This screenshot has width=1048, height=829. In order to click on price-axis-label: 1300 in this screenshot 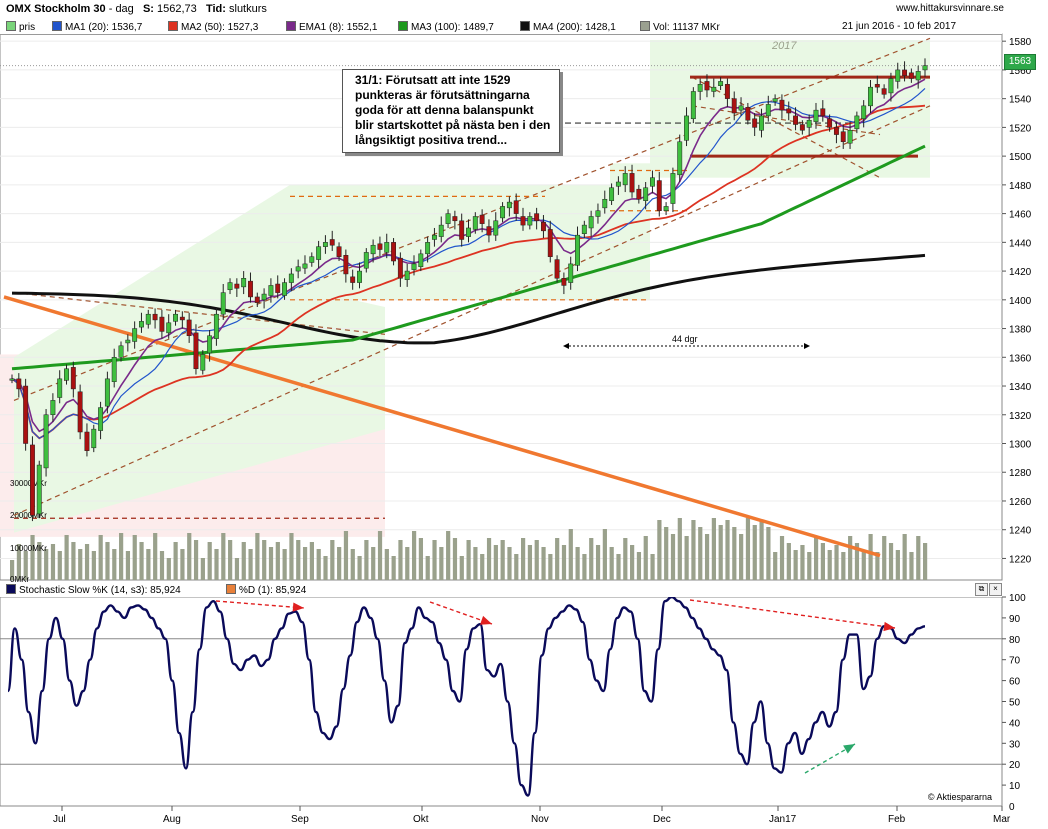, I will do `click(1020, 445)`.